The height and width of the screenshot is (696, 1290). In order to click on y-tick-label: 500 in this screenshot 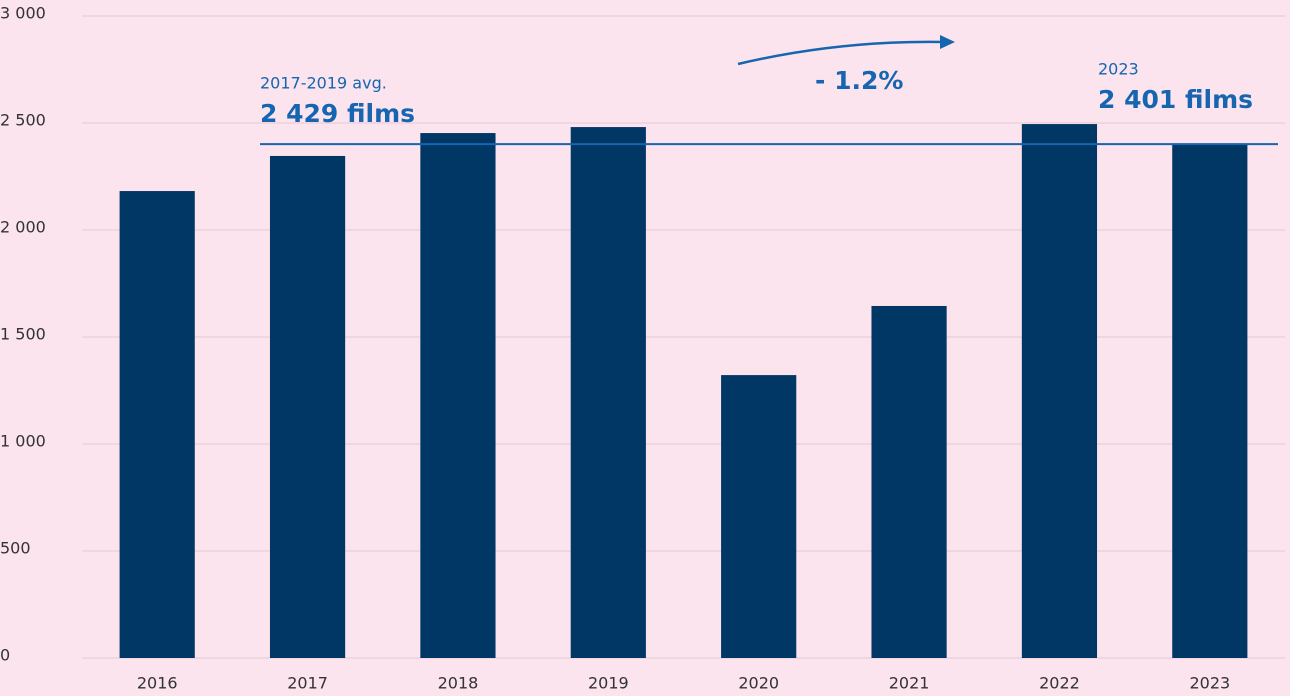, I will do `click(15, 548)`.